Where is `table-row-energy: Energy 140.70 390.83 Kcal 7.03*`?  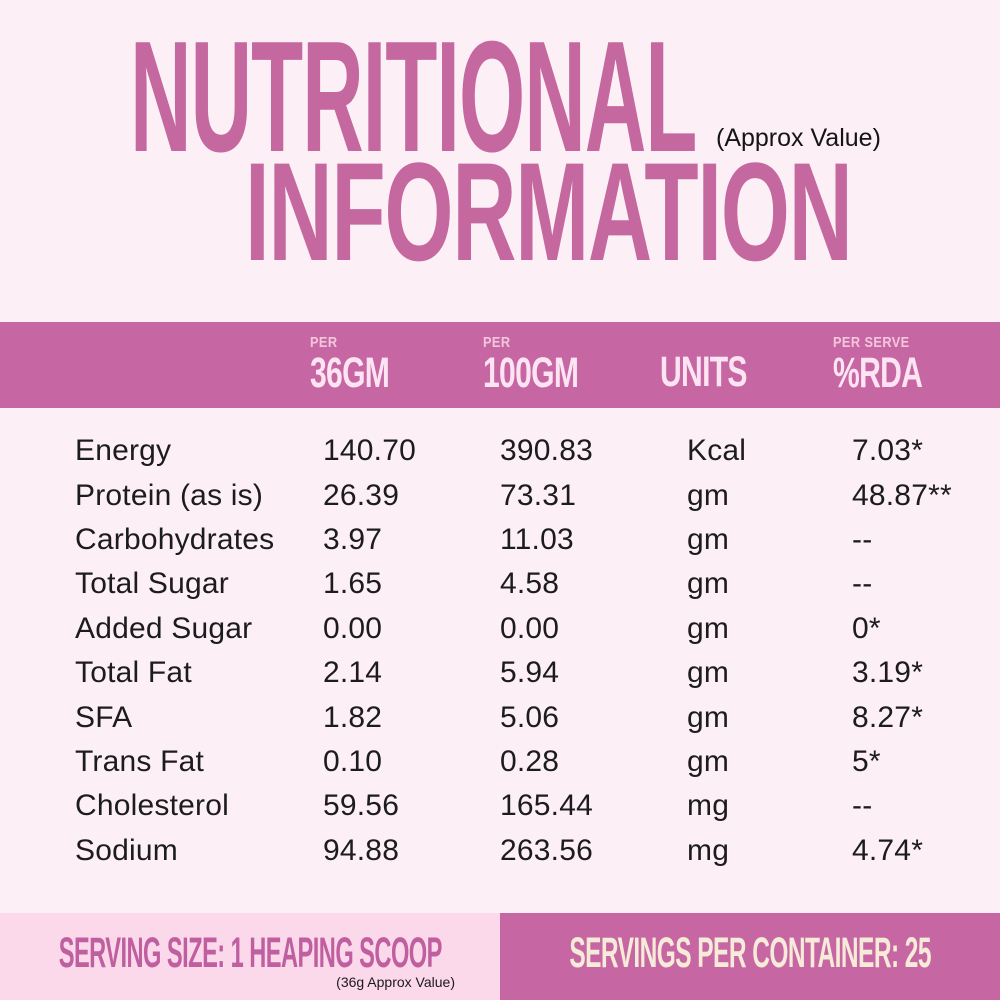
table-row-energy: Energy 140.70 390.83 Kcal 7.03* is located at coordinates (500, 451).